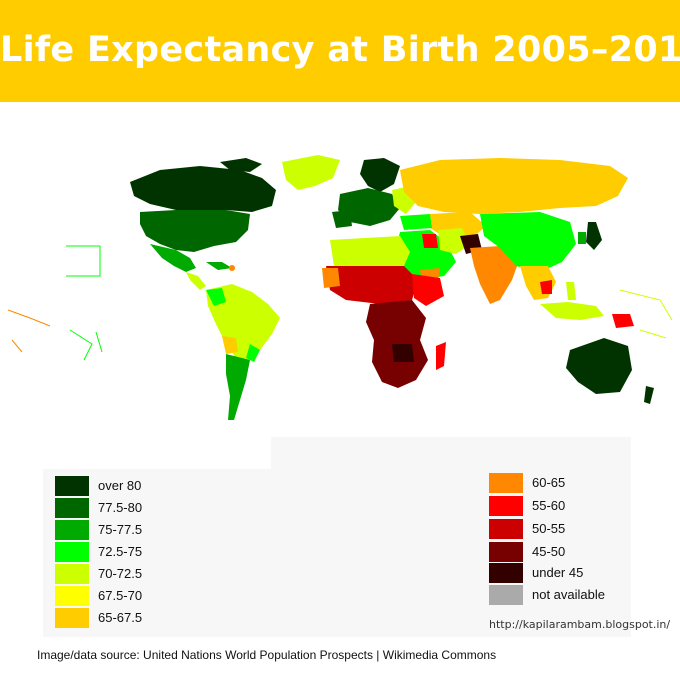 Image resolution: width=680 pixels, height=680 pixels. Describe the element at coordinates (120, 617) in the screenshot. I see `legend-label: 65-67.5` at that location.